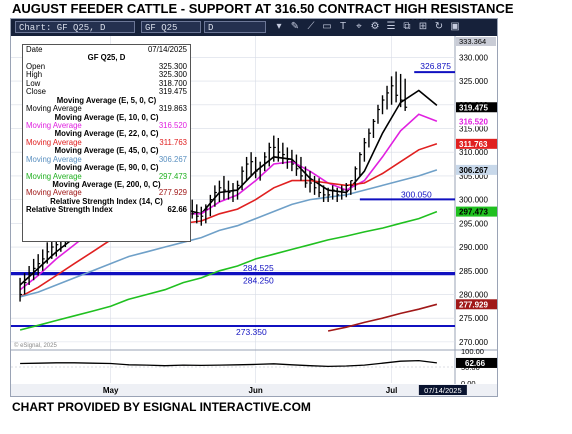  I want to click on price-tick-label: 270.000, so click(473, 342).